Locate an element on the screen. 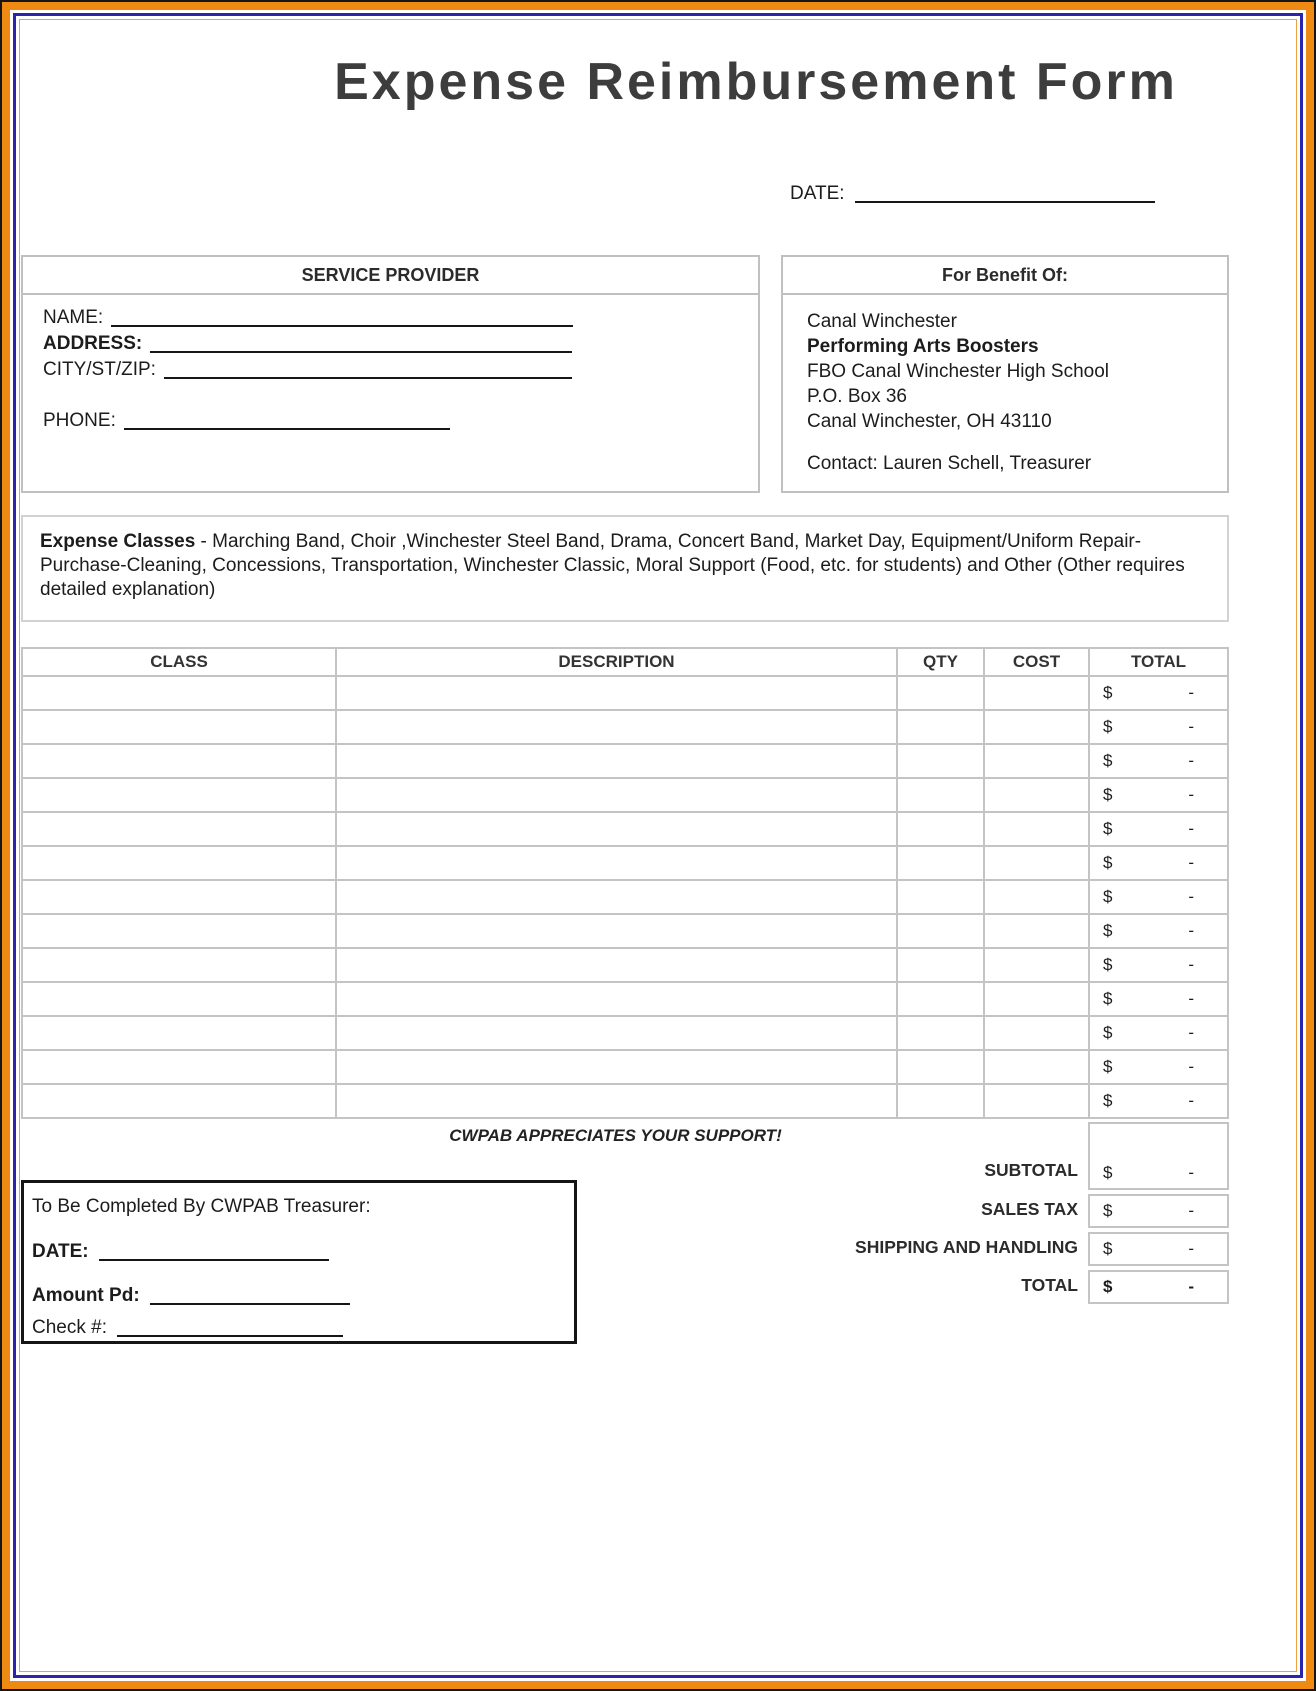  city-st-zip-input-line is located at coordinates (367, 370).